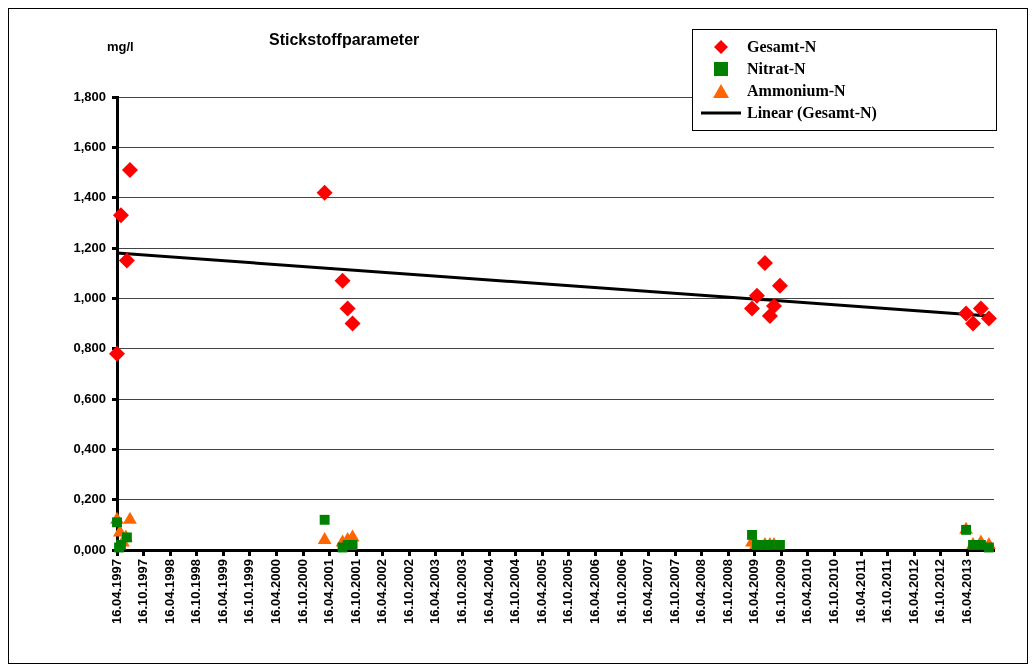 This screenshot has width=1036, height=672. I want to click on x-tick-label: 16.04.2005, so click(541, 592).